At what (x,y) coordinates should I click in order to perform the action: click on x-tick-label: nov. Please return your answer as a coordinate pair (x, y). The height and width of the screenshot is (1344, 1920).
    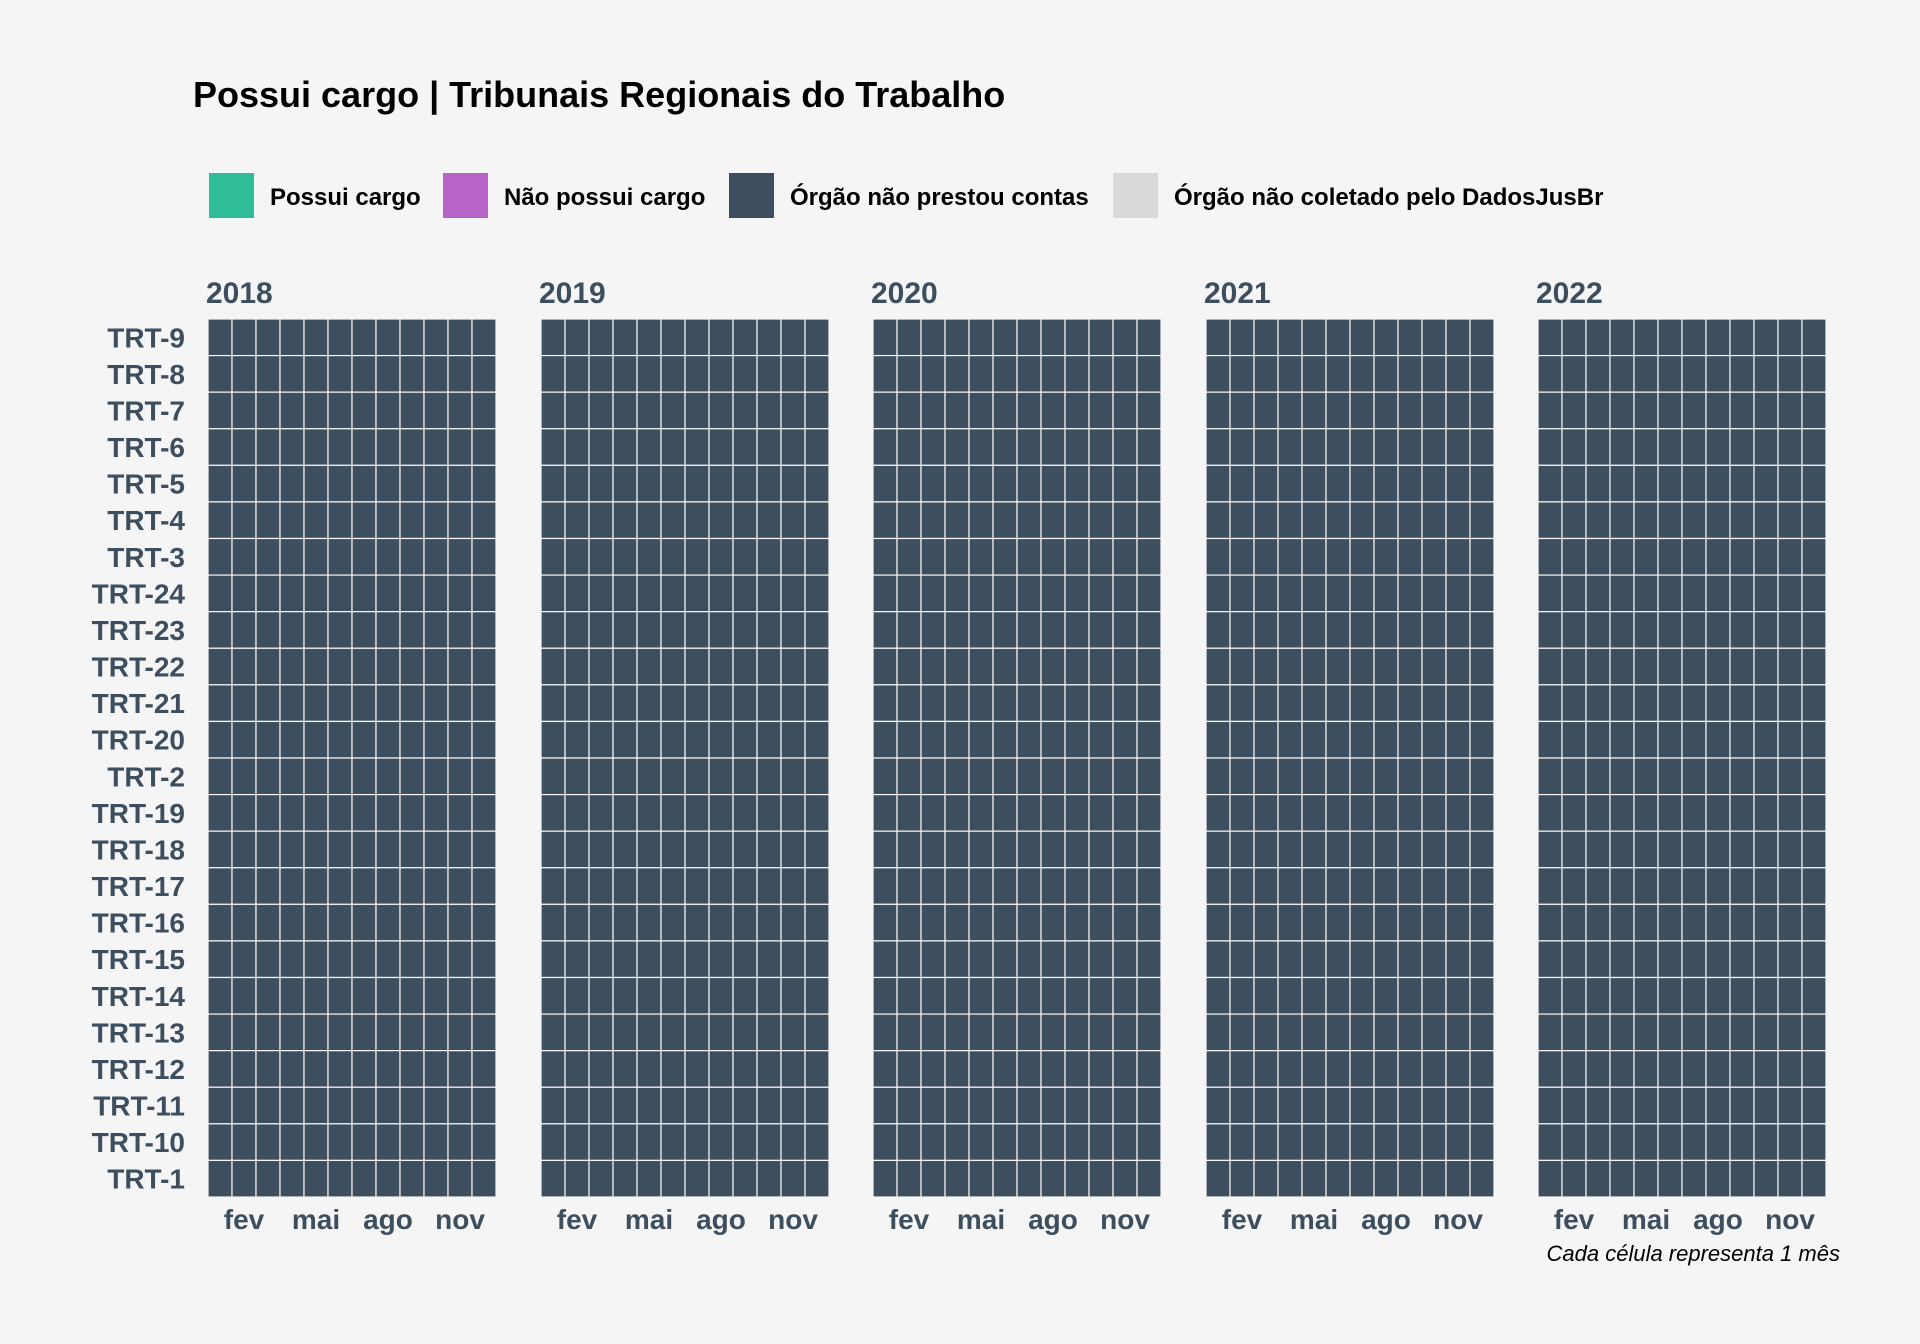
    Looking at the image, I should click on (793, 1219).